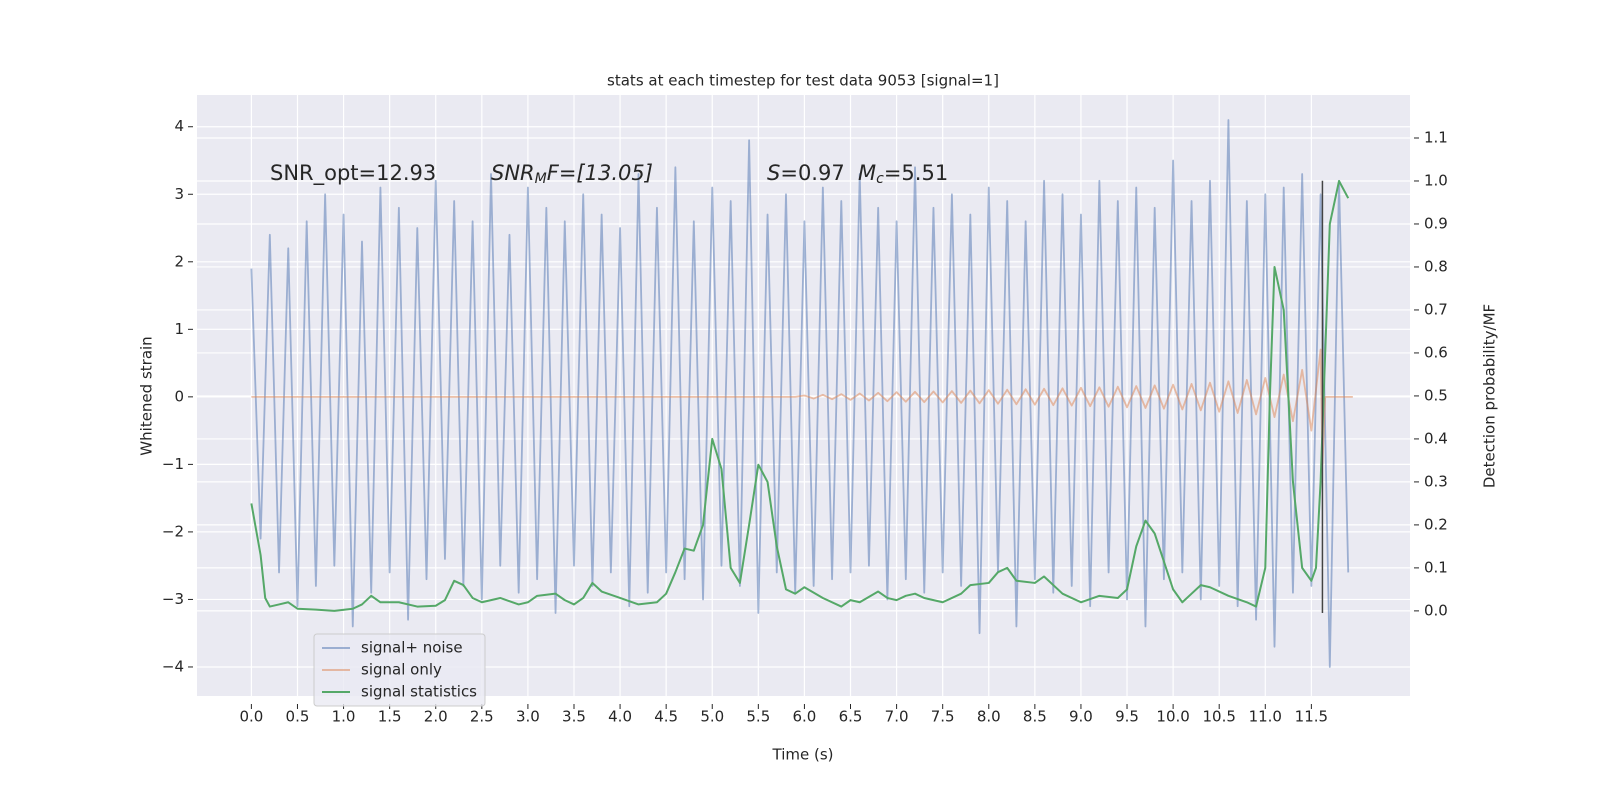  I want to click on x-tick-label: 11.0, so click(1265, 717).